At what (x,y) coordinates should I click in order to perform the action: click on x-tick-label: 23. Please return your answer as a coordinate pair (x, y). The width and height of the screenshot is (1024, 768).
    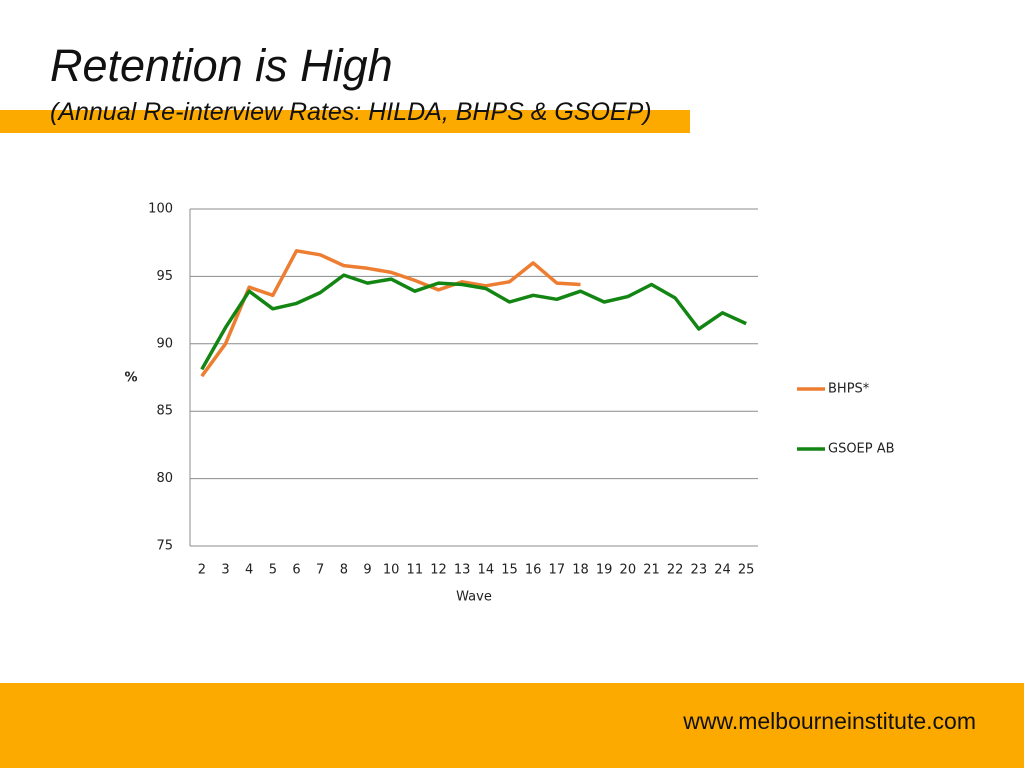
    Looking at the image, I should click on (699, 570).